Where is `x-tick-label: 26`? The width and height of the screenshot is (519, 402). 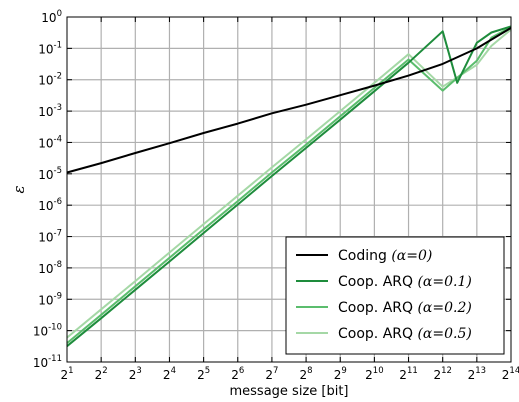 x-tick-label: 26 is located at coordinates (237, 374).